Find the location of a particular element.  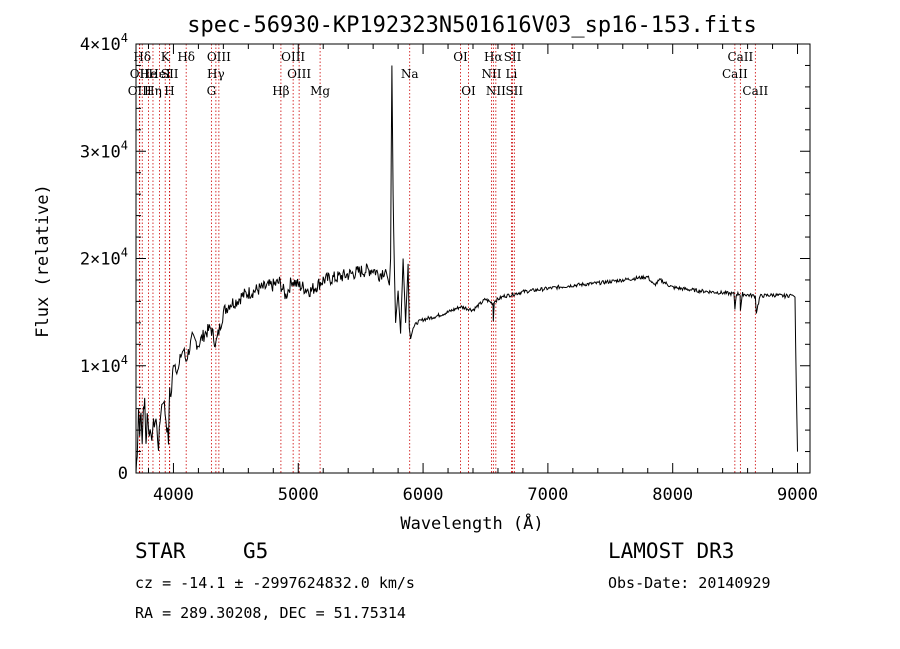

y-tick-label: 4×10⁴ is located at coordinates (104, 43).